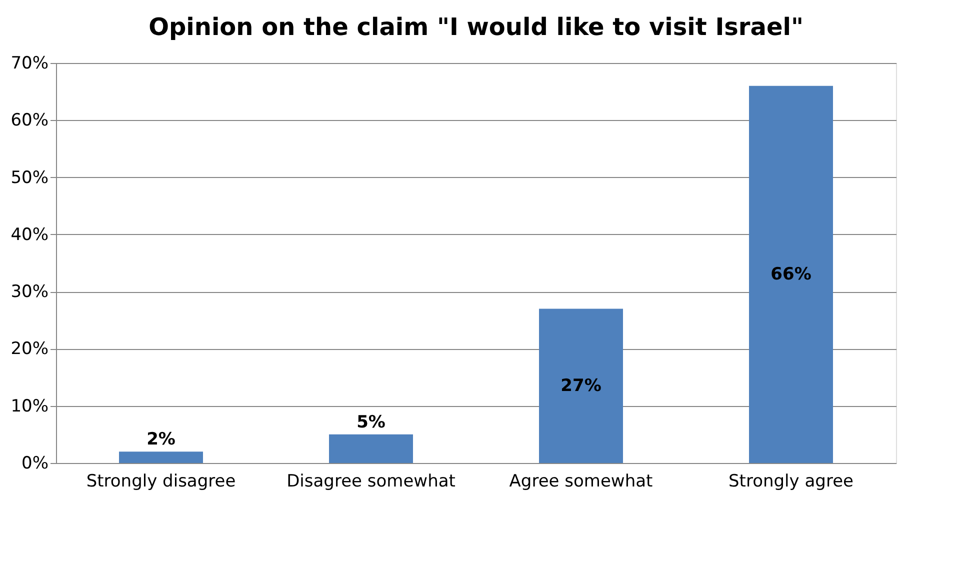 Image resolution: width=956 pixels, height=578 pixels. Describe the element at coordinates (161, 440) in the screenshot. I see `data-label: 2%` at that location.